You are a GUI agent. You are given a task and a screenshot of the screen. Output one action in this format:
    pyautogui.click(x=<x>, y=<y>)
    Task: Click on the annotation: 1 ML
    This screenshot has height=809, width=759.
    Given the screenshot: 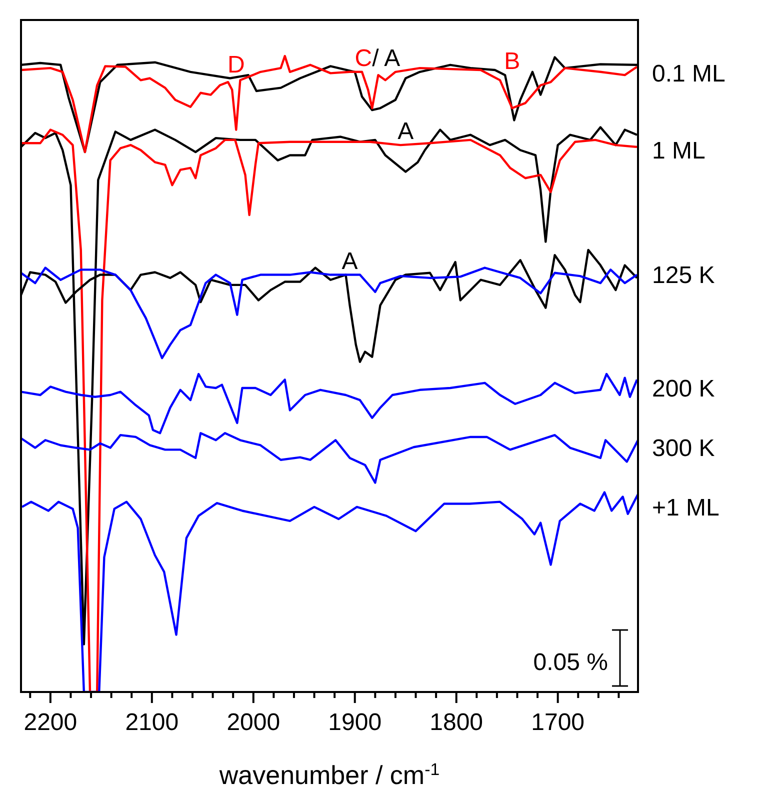 What is the action you would take?
    pyautogui.click(x=679, y=151)
    